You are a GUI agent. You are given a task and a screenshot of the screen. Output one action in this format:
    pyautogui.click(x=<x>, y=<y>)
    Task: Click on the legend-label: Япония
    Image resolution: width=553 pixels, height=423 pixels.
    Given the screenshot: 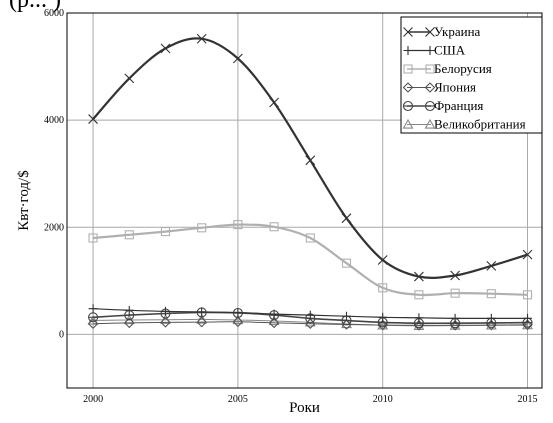 What is the action you would take?
    pyautogui.click(x=455, y=87)
    